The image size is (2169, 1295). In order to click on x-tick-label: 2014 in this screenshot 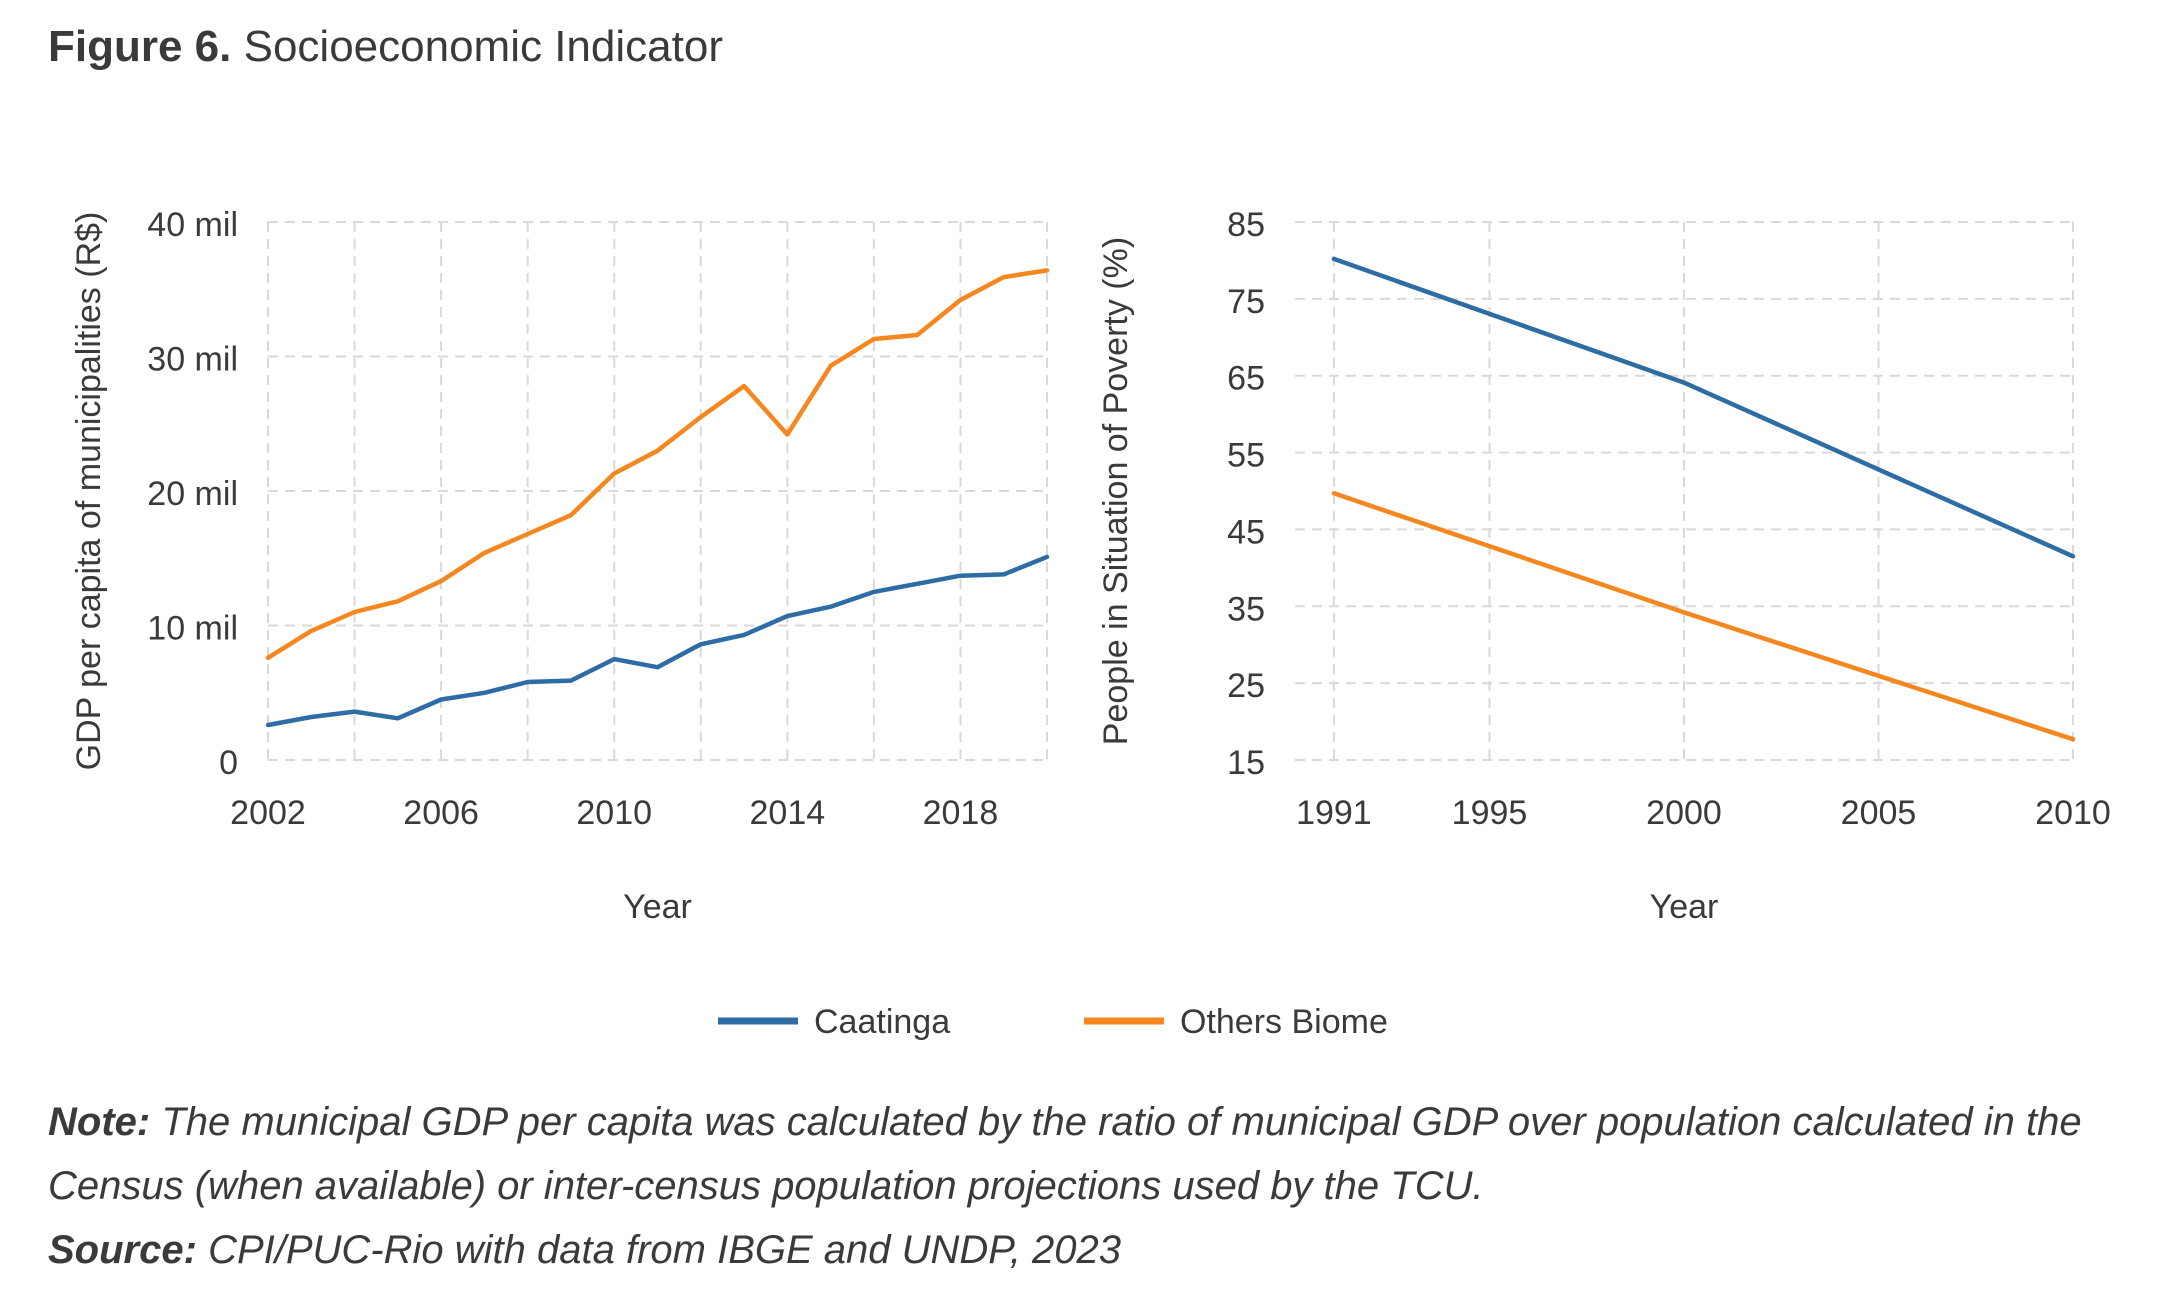, I will do `click(788, 813)`.